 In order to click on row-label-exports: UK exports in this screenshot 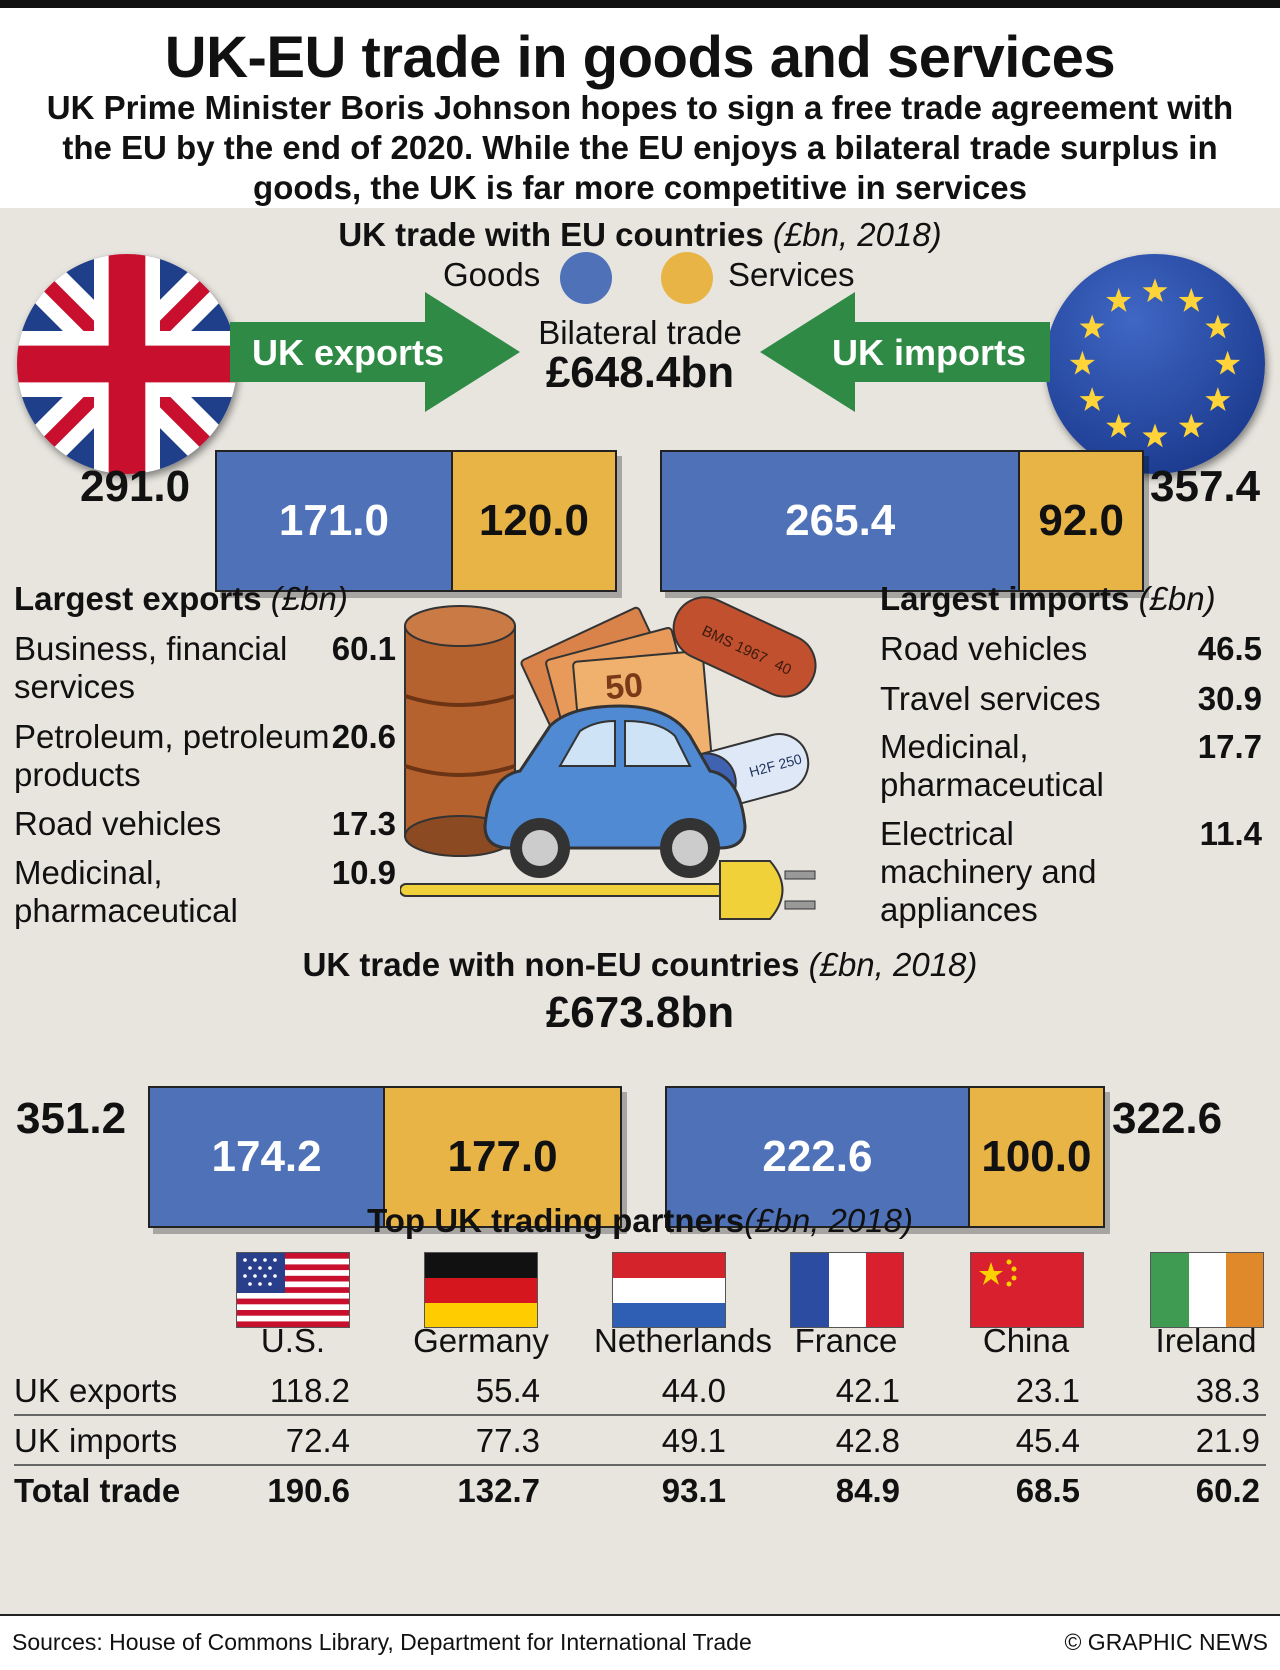, I will do `click(96, 1390)`.